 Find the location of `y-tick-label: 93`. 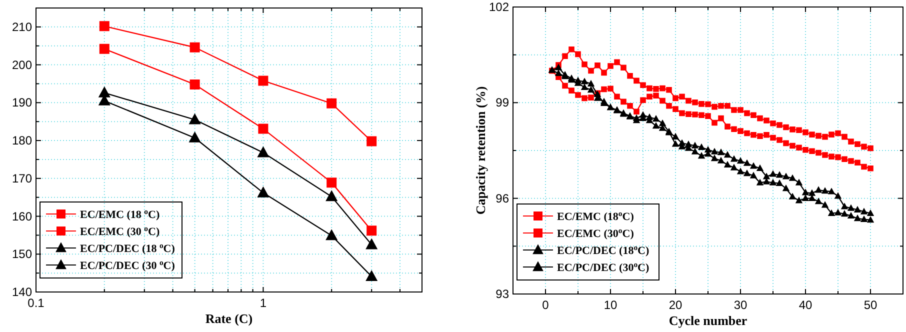

y-tick-label: 93 is located at coordinates (503, 294).